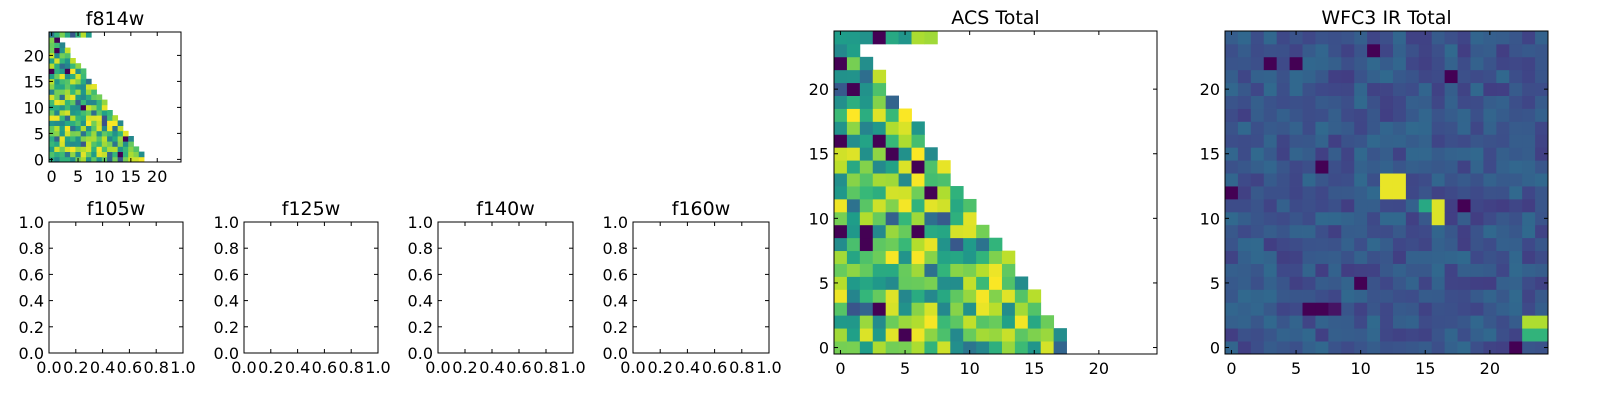 This screenshot has height=400, width=1600. I want to click on x-tick-label: 0.6, so click(129, 367).